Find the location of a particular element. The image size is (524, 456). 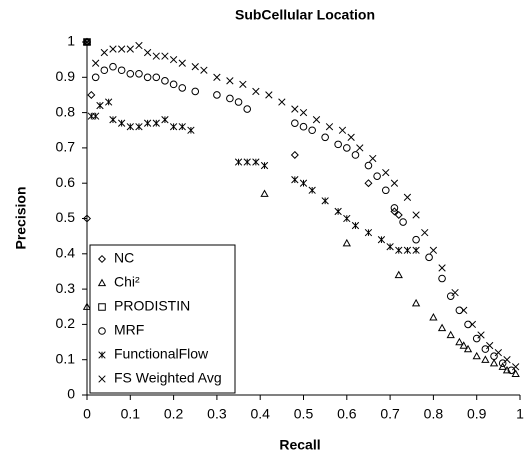

x-tick-label: 0.9 is located at coordinates (477, 414).